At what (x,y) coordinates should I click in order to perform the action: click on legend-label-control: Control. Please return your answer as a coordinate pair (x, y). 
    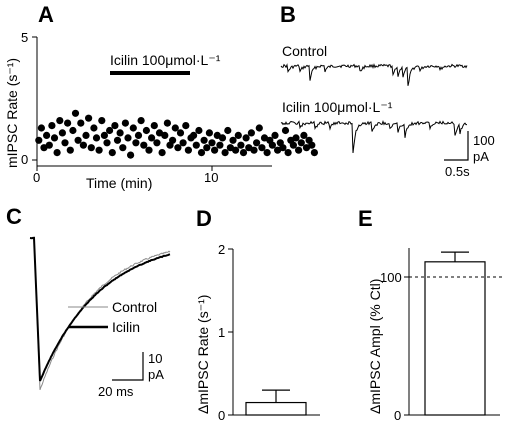
    Looking at the image, I should click on (134, 307).